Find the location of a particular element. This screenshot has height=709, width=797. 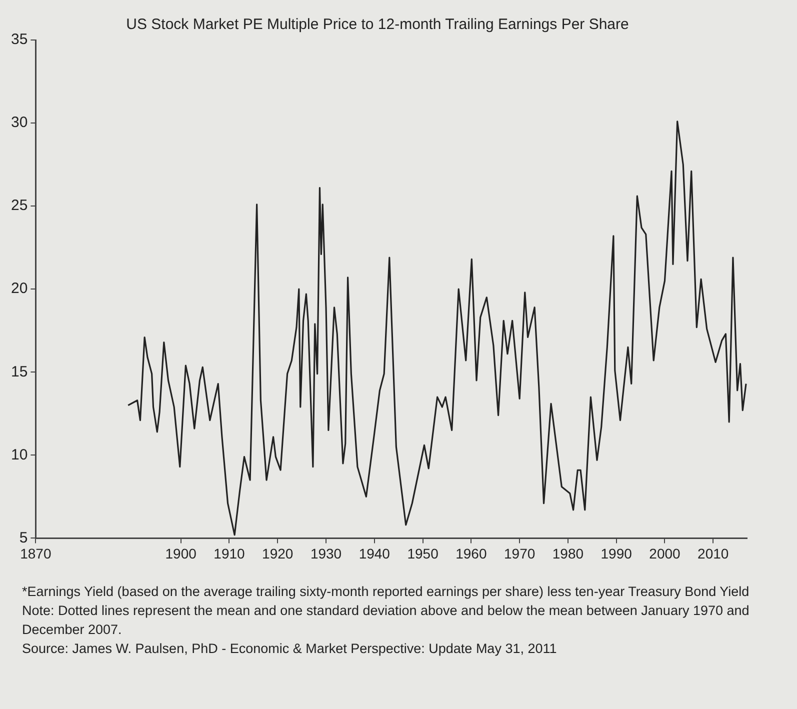

text: *Earnings Yield (based on the average trailing sixty-month reported earnings per share) less ten-year Treasury Bond Yield is located at coordinates (386, 592).